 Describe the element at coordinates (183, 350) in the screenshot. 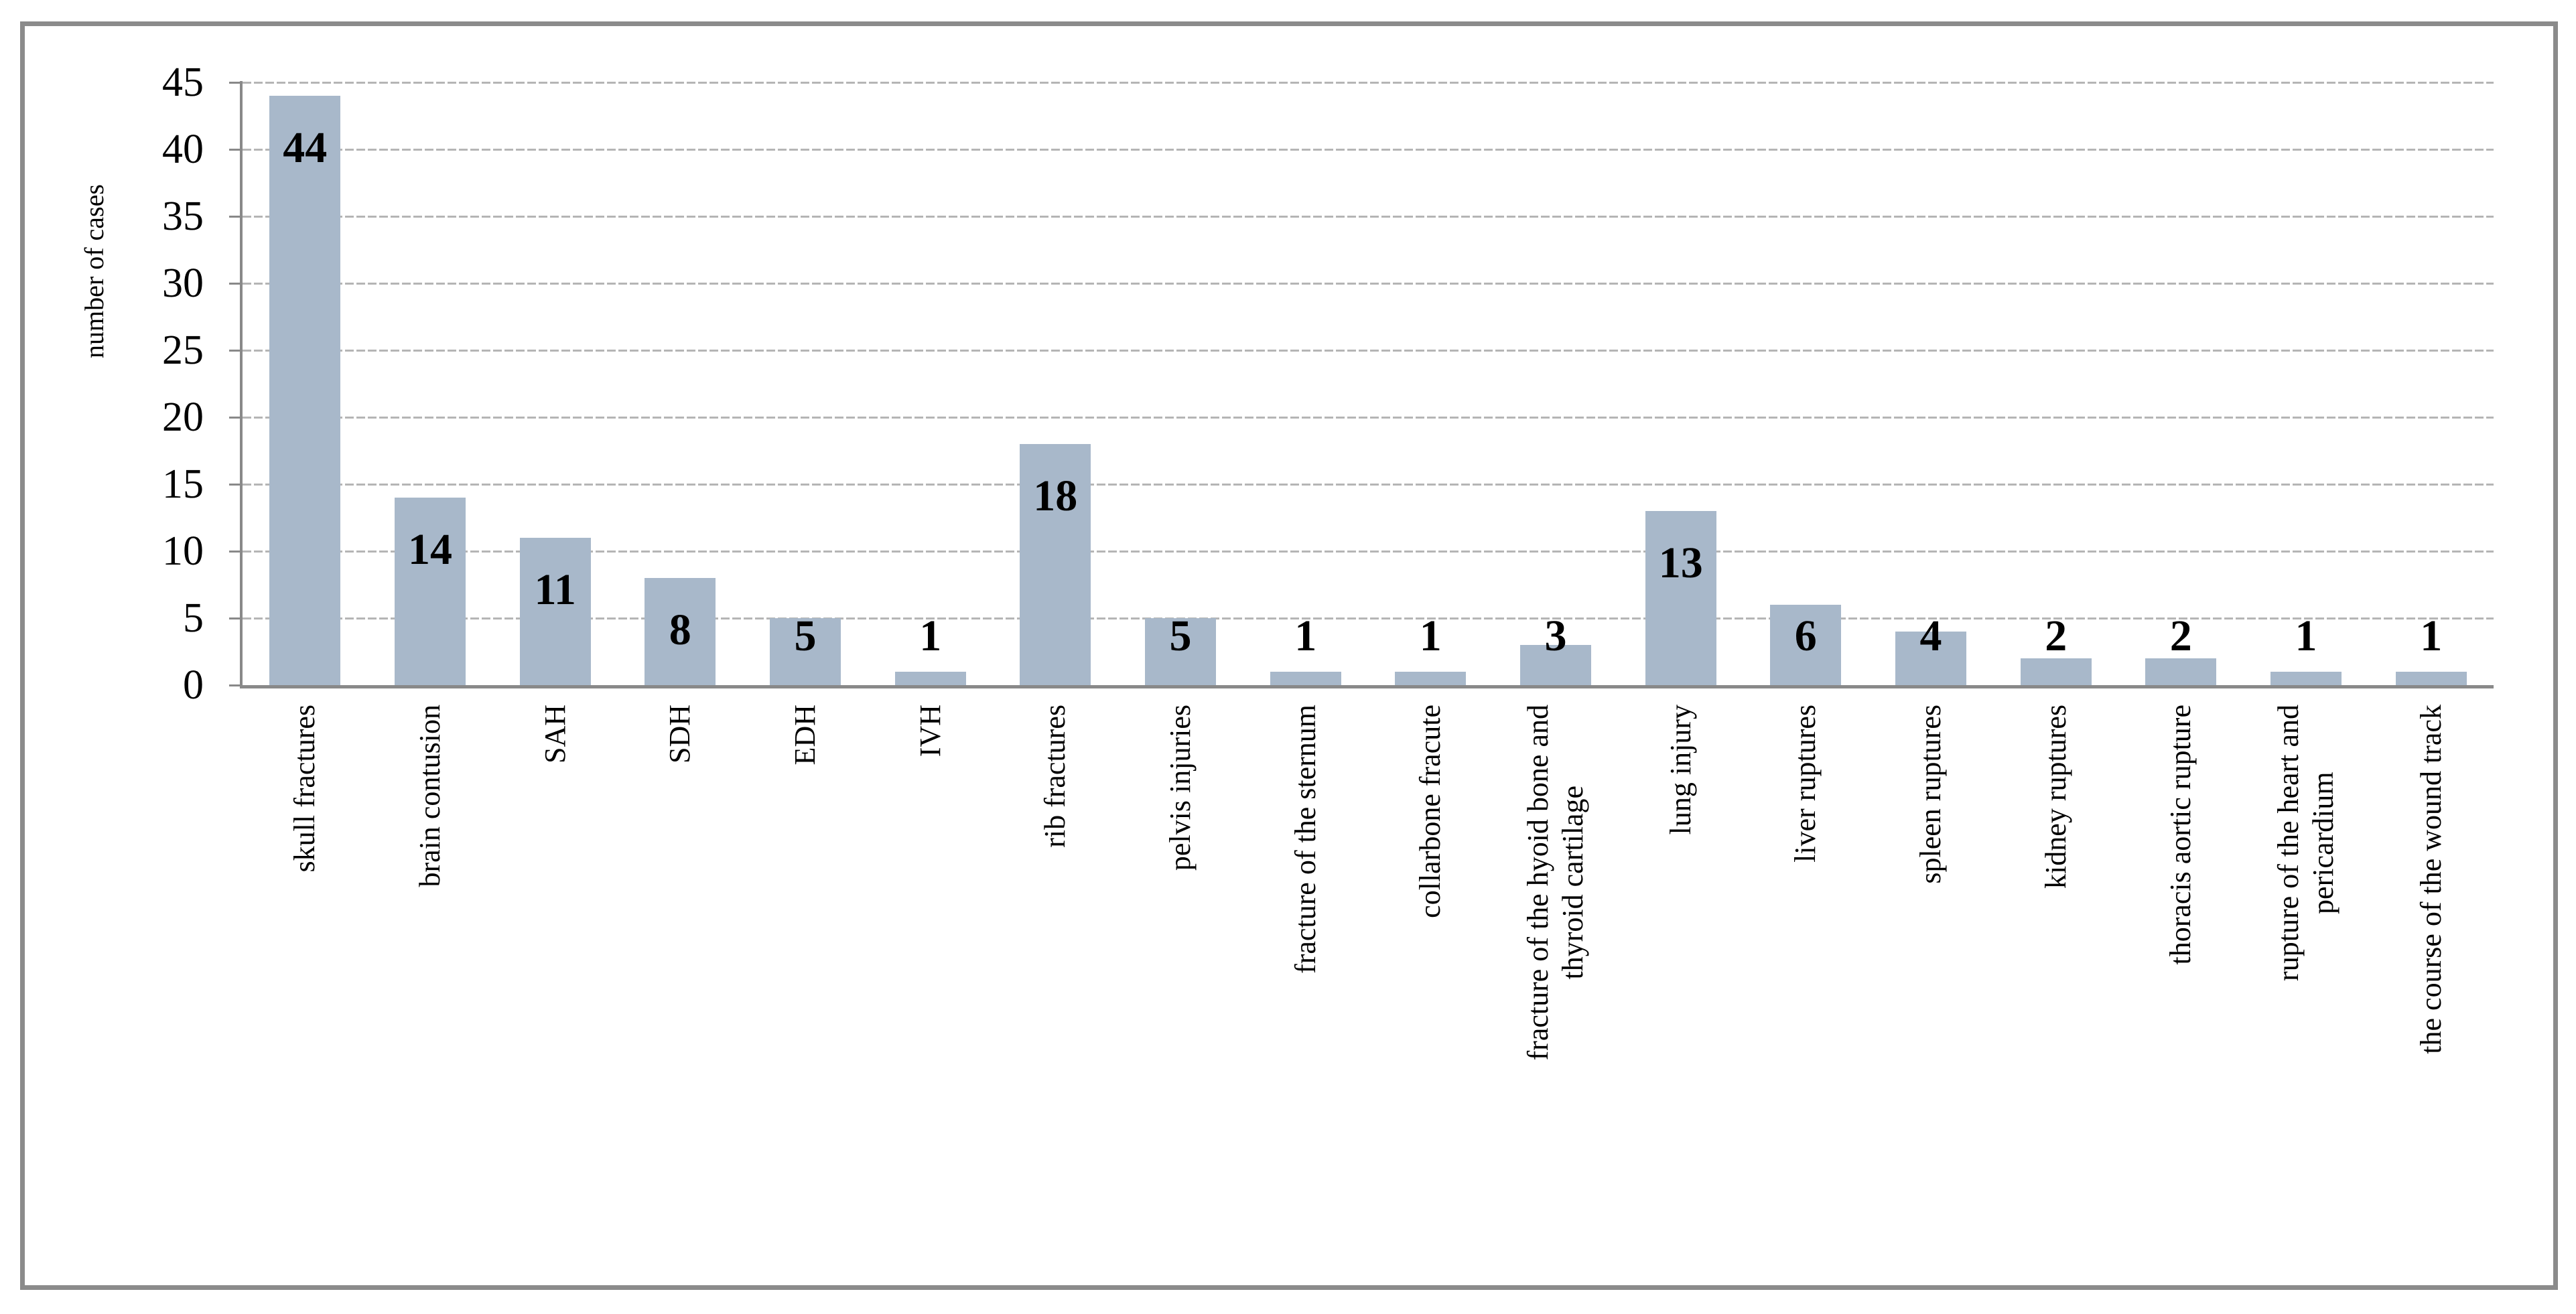

I see `y-tick-label-25: 25` at that location.